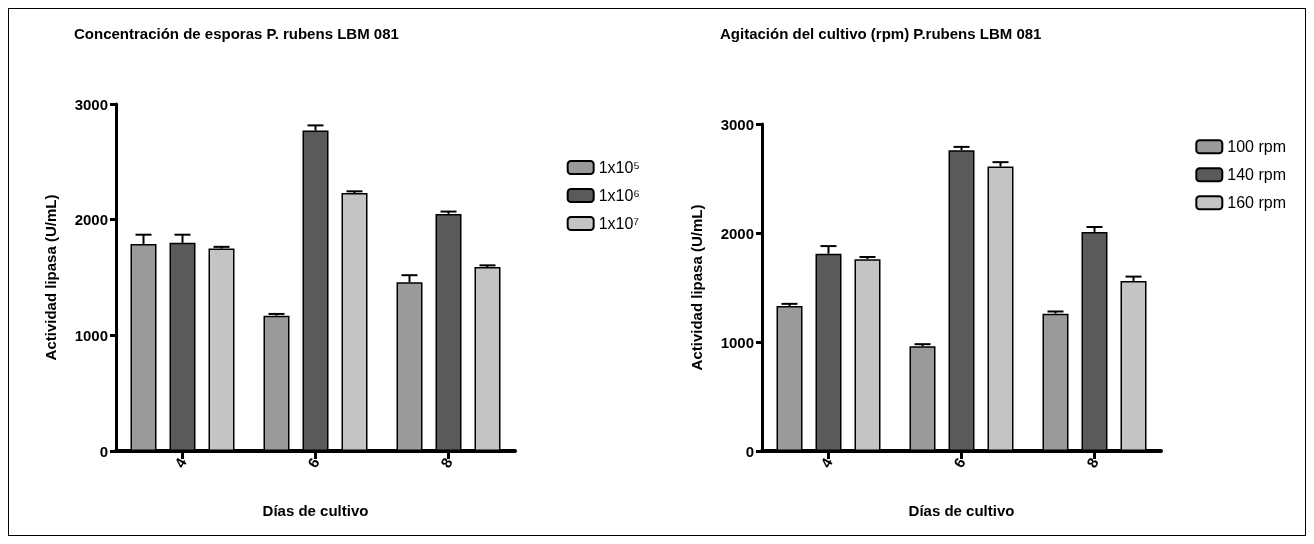 This screenshot has width=1314, height=544. I want to click on legend-label: 1x10⁵, so click(619, 168).